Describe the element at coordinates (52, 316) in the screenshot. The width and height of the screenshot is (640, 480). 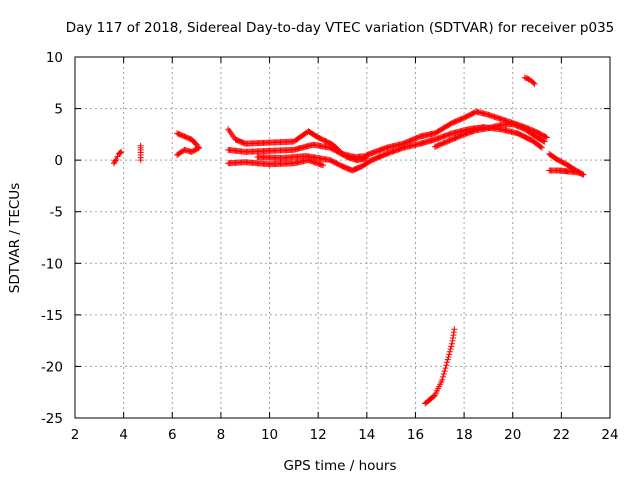
I see `y-tick-label: -15` at that location.